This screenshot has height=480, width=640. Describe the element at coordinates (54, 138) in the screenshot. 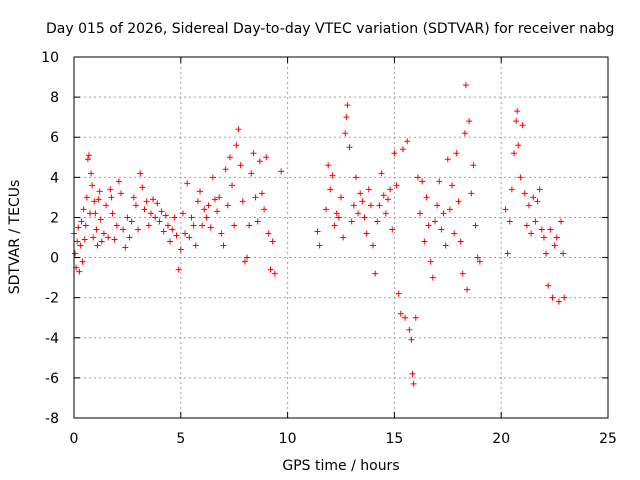

I see `y-tick-label: 6` at that location.